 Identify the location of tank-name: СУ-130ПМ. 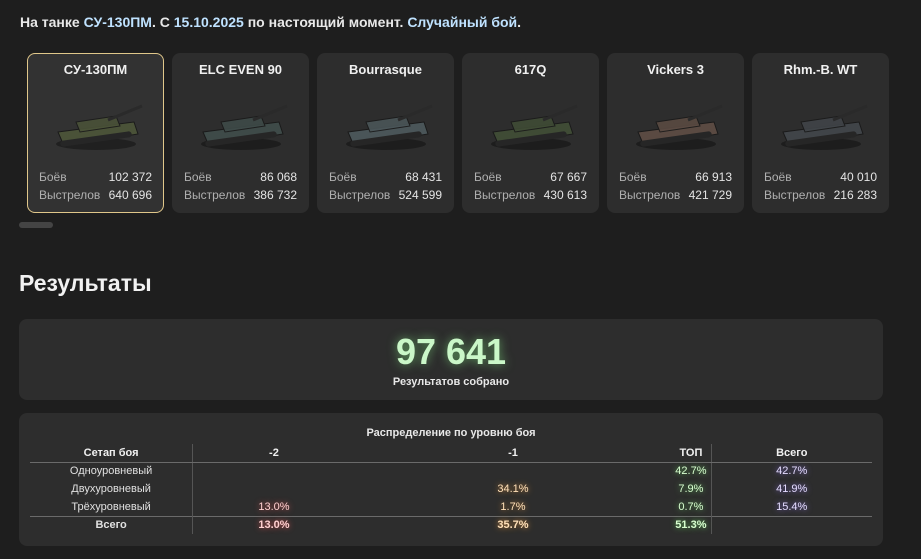
(95, 69).